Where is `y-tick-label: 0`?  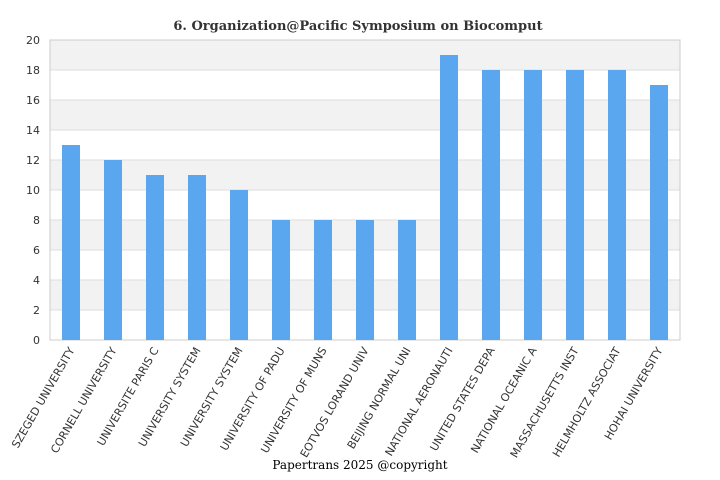 y-tick-label: 0 is located at coordinates (36, 340).